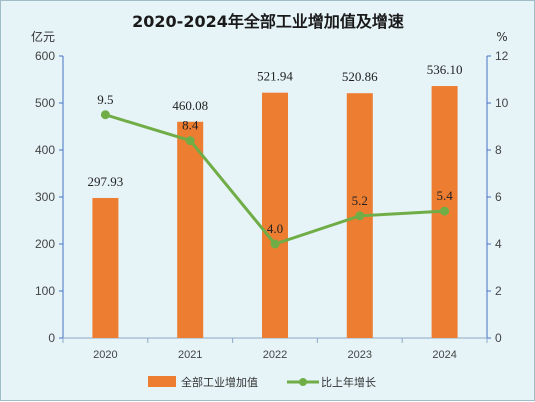 This screenshot has width=535, height=402. Describe the element at coordinates (105, 355) in the screenshot. I see `x-tick-label: 2020` at that location.